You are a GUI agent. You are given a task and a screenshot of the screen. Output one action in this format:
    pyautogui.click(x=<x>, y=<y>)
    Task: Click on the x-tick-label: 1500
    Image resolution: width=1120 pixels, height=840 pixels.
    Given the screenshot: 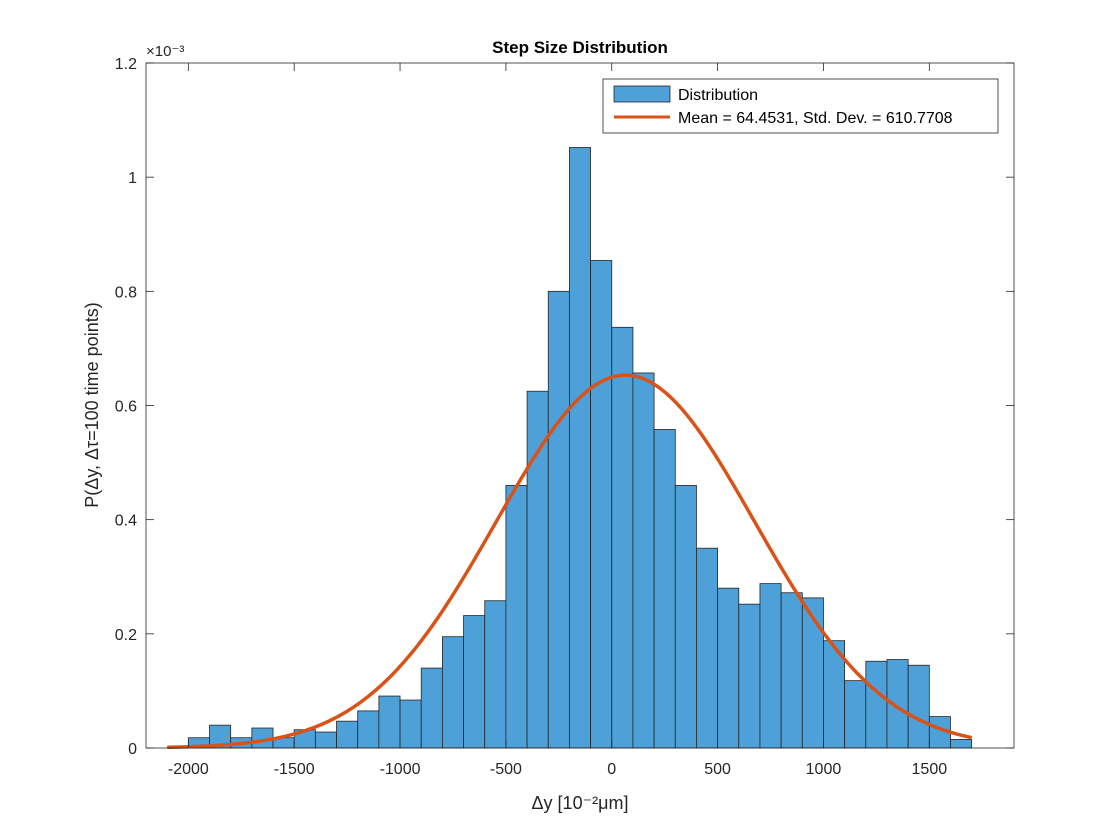 What is the action you would take?
    pyautogui.click(x=930, y=769)
    